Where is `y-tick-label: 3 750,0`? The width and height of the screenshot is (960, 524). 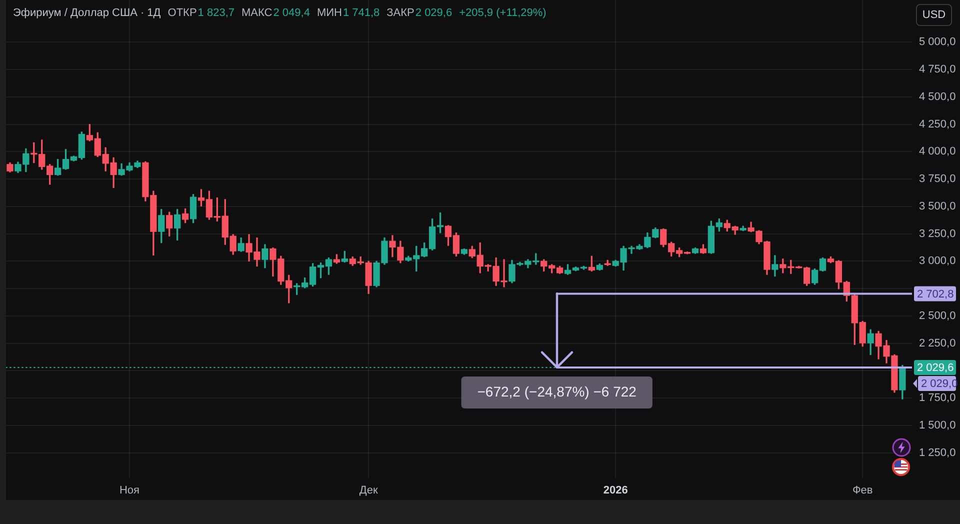
y-tick-label: 3 750,0 is located at coordinates (937, 179).